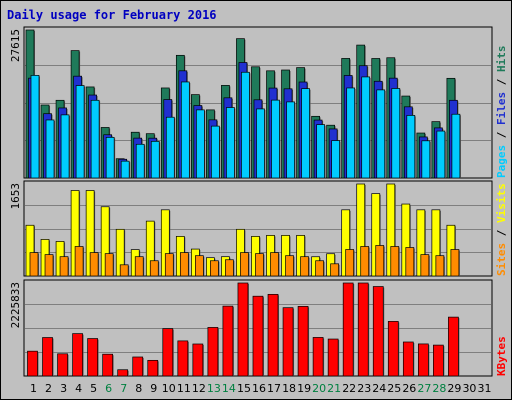 The height and width of the screenshot is (400, 512). I want to click on day-label: 27, so click(424, 388).